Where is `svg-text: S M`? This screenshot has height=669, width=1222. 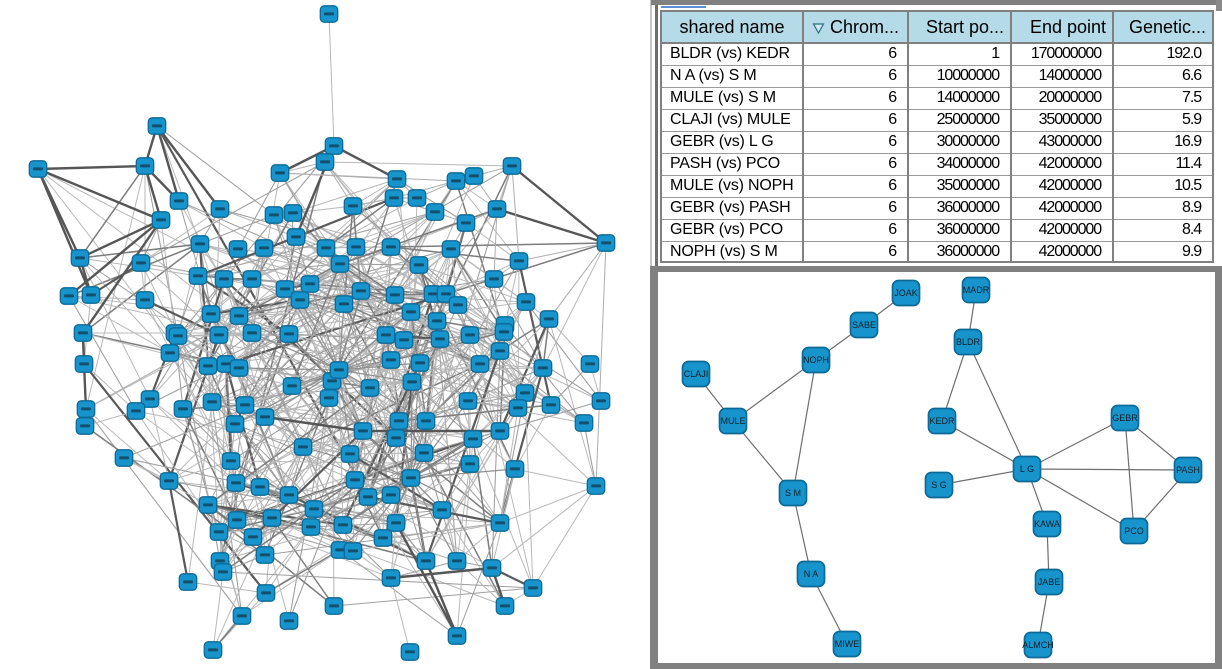
svg-text: S M is located at coordinates (793, 493).